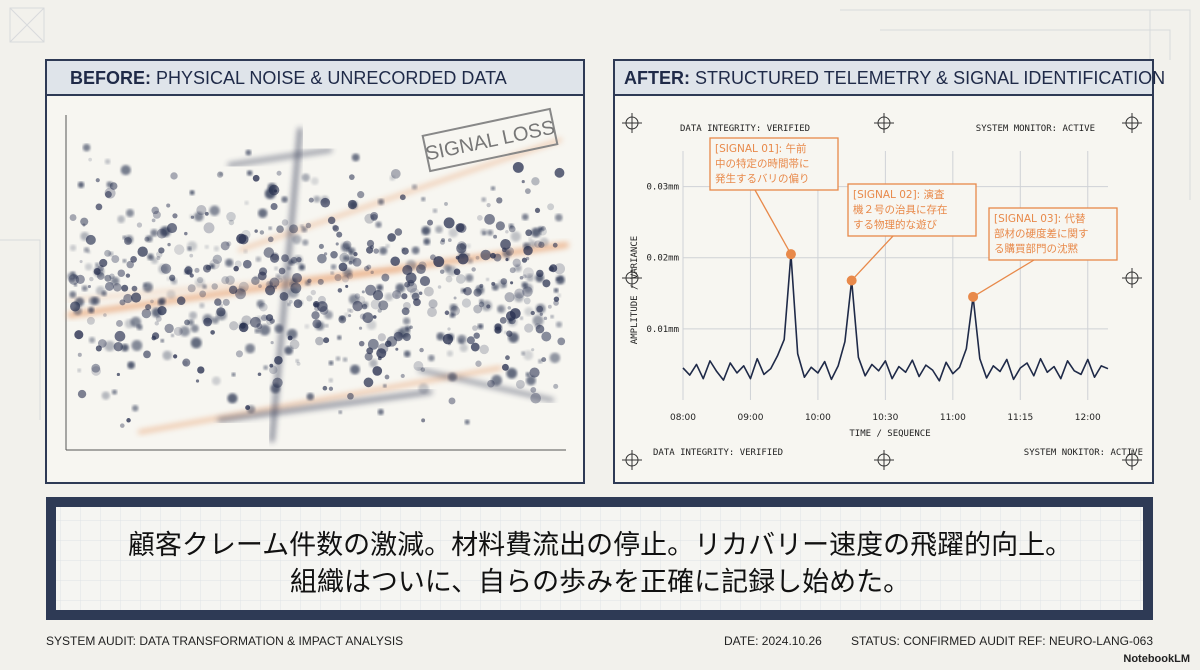  What do you see at coordinates (895, 224) in the screenshot?
I see `callout-text: する物理的な遊び` at bounding box center [895, 224].